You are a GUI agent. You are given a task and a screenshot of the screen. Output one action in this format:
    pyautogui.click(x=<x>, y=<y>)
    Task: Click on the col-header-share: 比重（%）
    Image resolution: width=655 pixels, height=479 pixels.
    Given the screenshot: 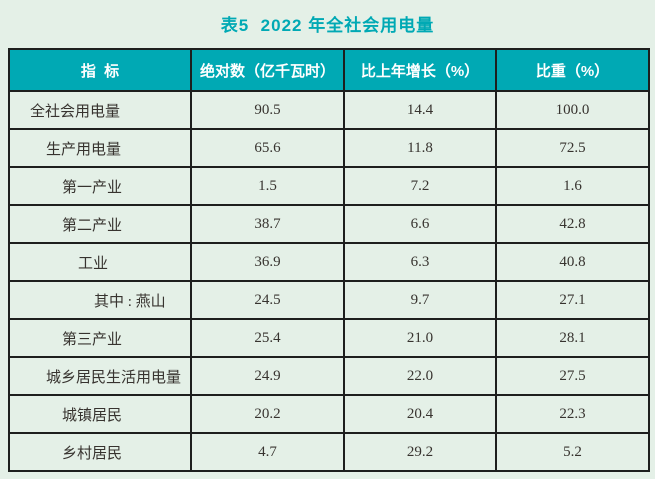 What is the action you would take?
    pyautogui.click(x=572, y=70)
    